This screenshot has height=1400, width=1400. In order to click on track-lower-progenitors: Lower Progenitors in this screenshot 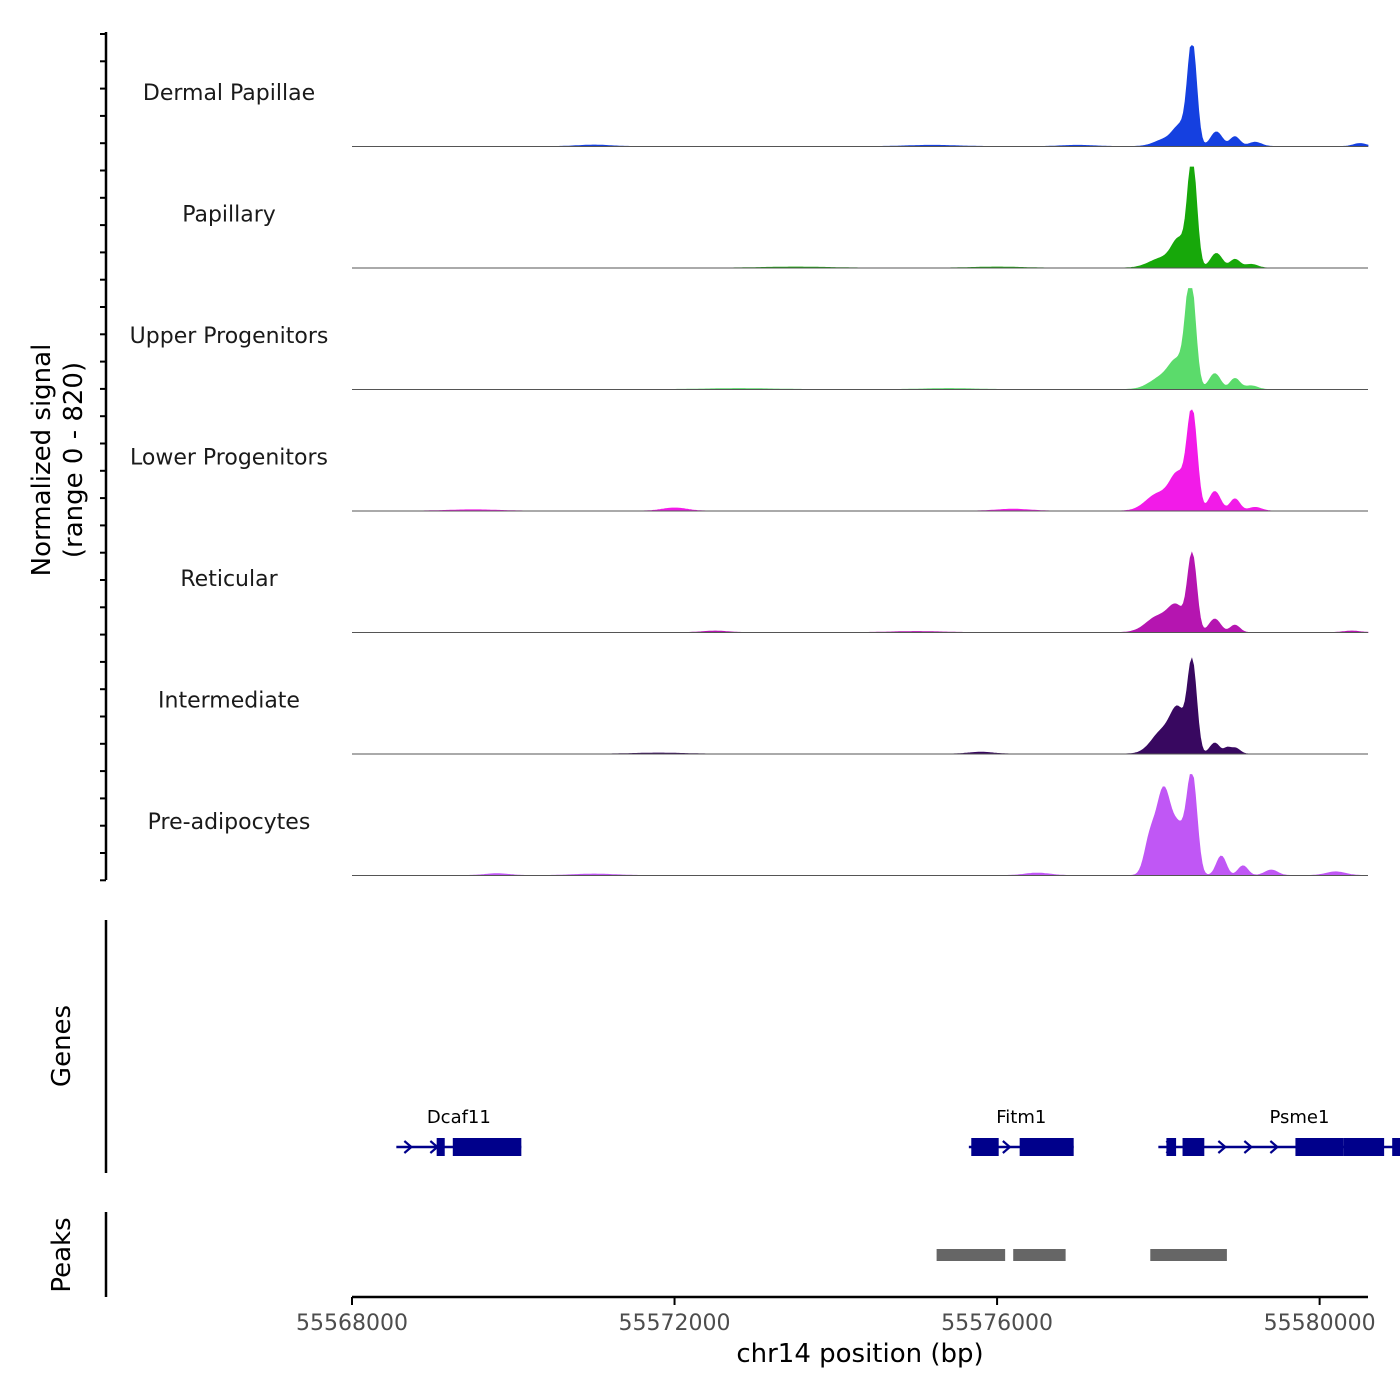, I will do `click(749, 460)`.